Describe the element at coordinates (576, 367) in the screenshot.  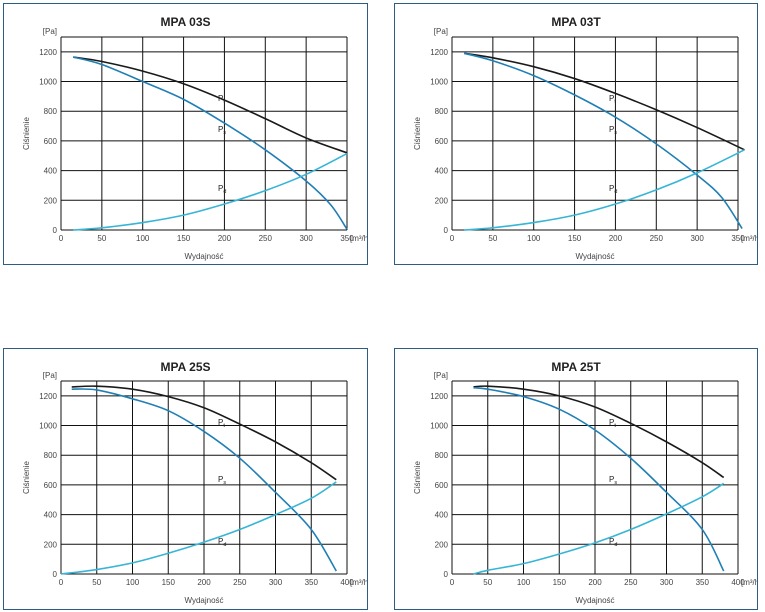
I see `chart-title: MPA 25T` at that location.